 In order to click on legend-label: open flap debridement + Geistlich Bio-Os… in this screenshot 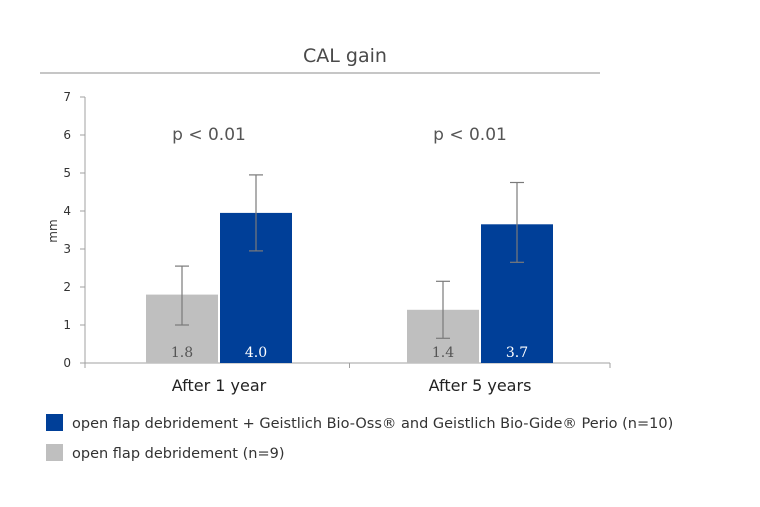, I will do `click(372, 424)`.